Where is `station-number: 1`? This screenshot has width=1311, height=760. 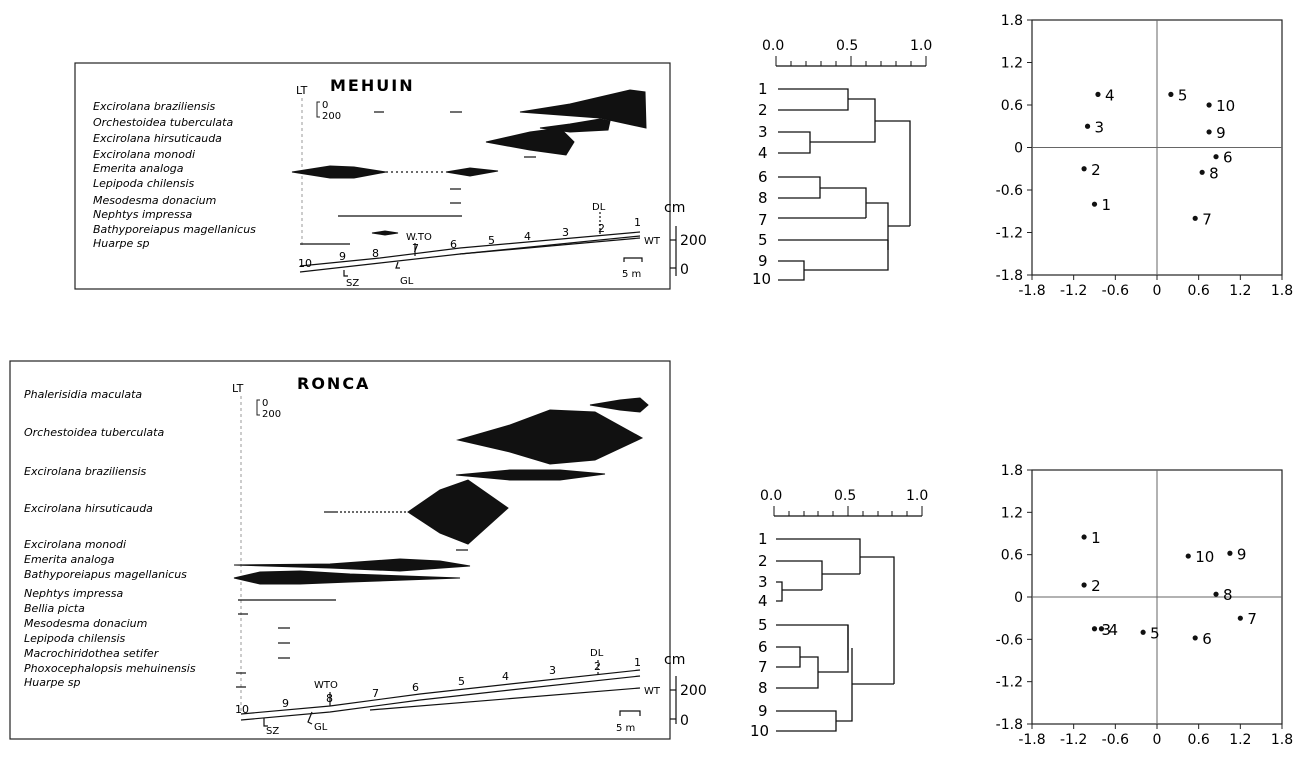 station-number: 1 is located at coordinates (637, 662).